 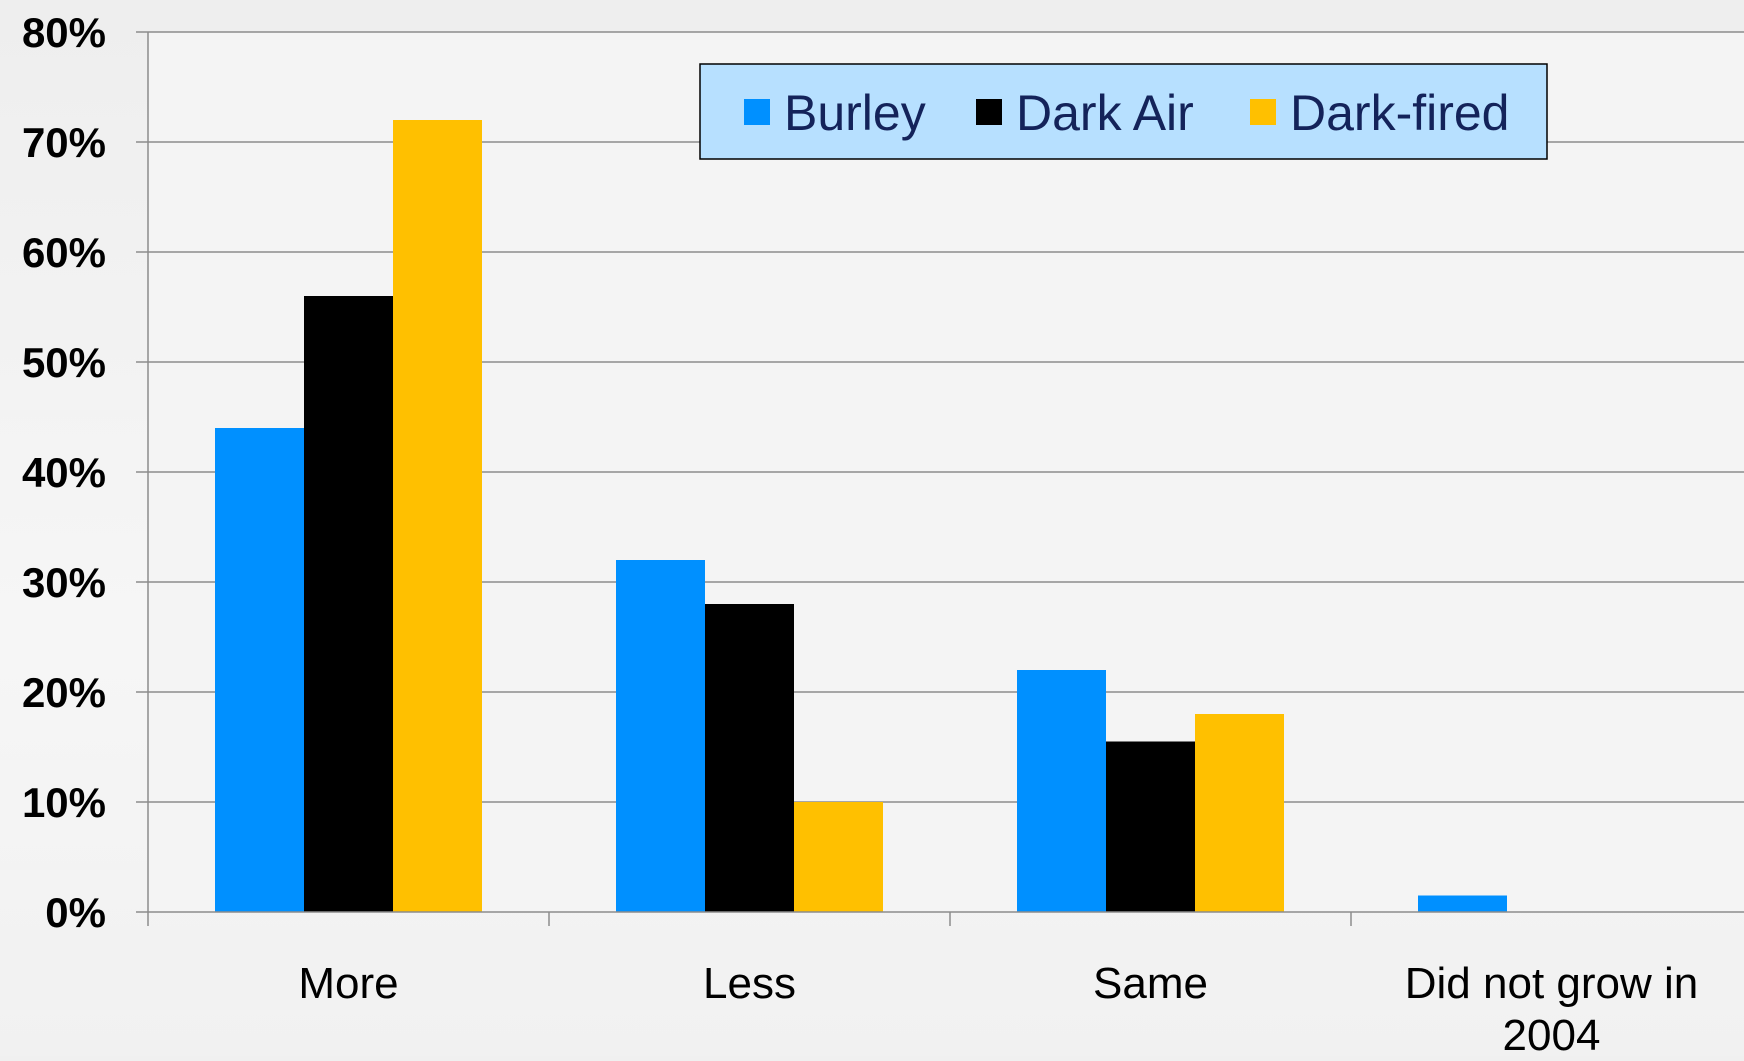 What do you see at coordinates (64, 252) in the screenshot?
I see `y-tick-label: 60%` at bounding box center [64, 252].